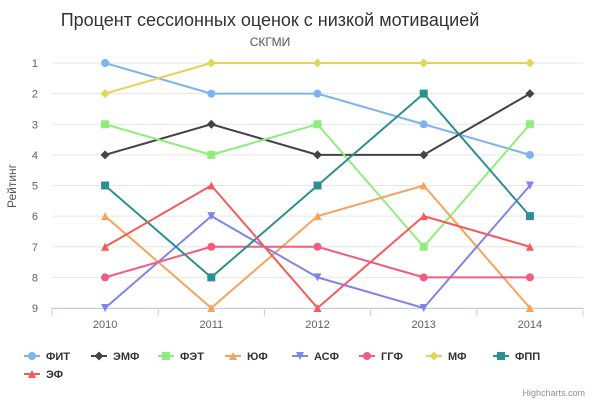 The width and height of the screenshot is (593, 402). I want to click on x-axis: 2010 2011 2012 2013 2014, so click(317, 319).